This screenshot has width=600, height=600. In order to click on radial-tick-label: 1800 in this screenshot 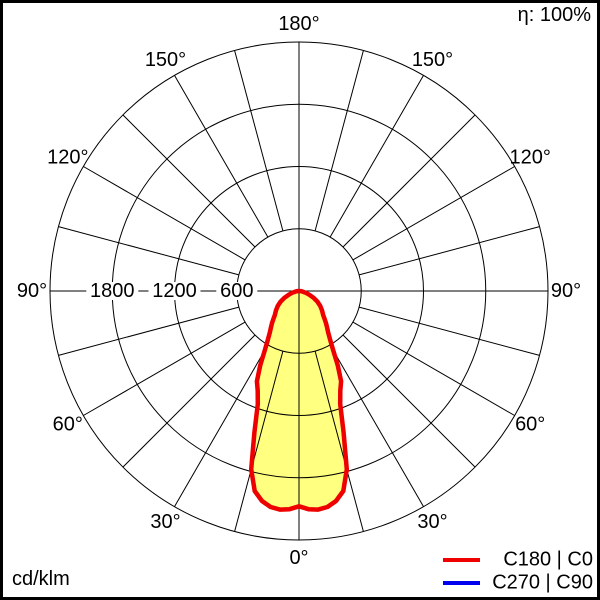, I will do `click(112, 291)`.